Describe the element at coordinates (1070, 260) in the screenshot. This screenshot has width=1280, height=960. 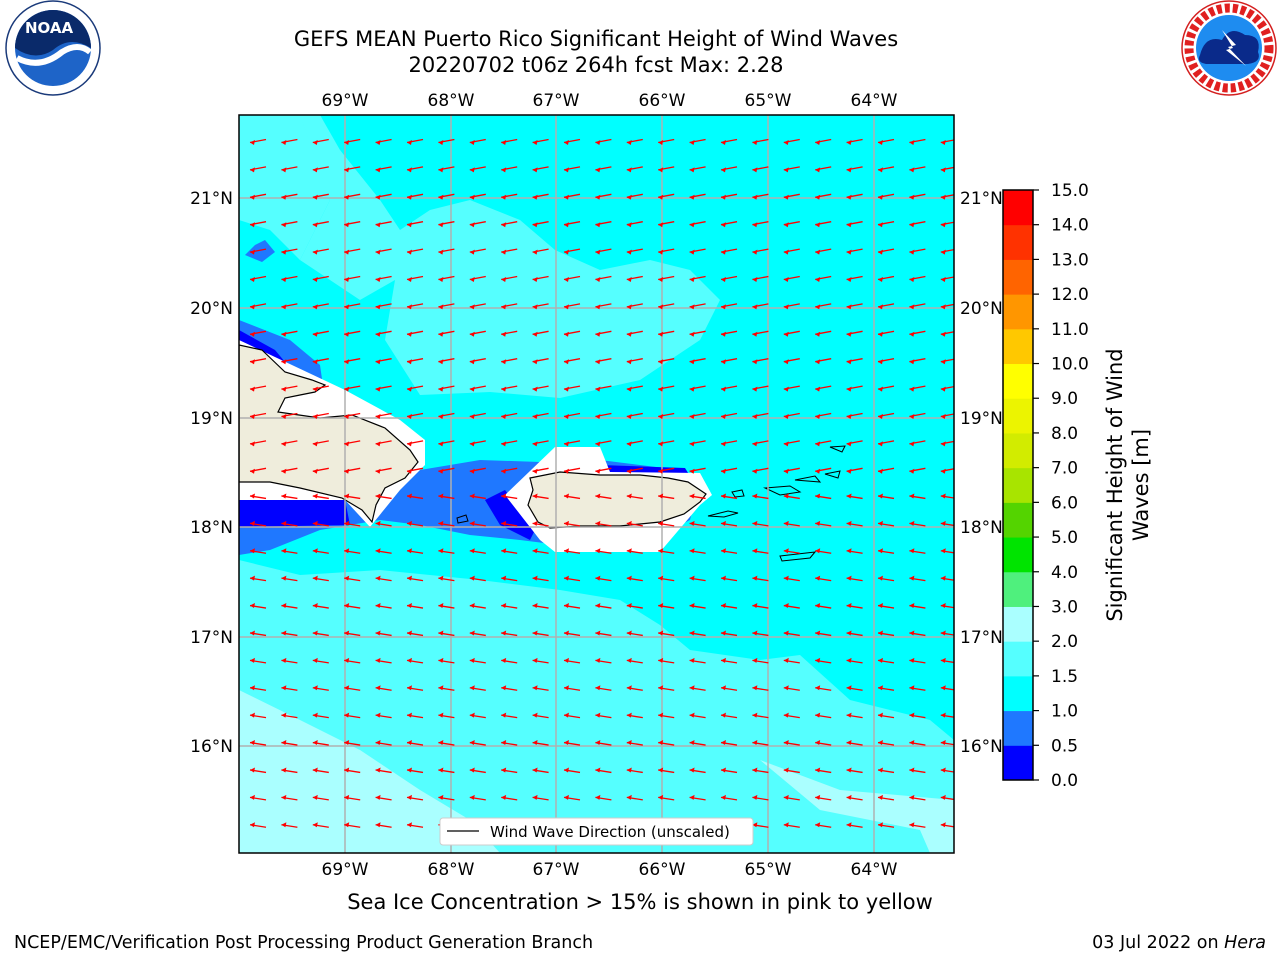
I see `colorbar-tick-label: 13.0` at that location.